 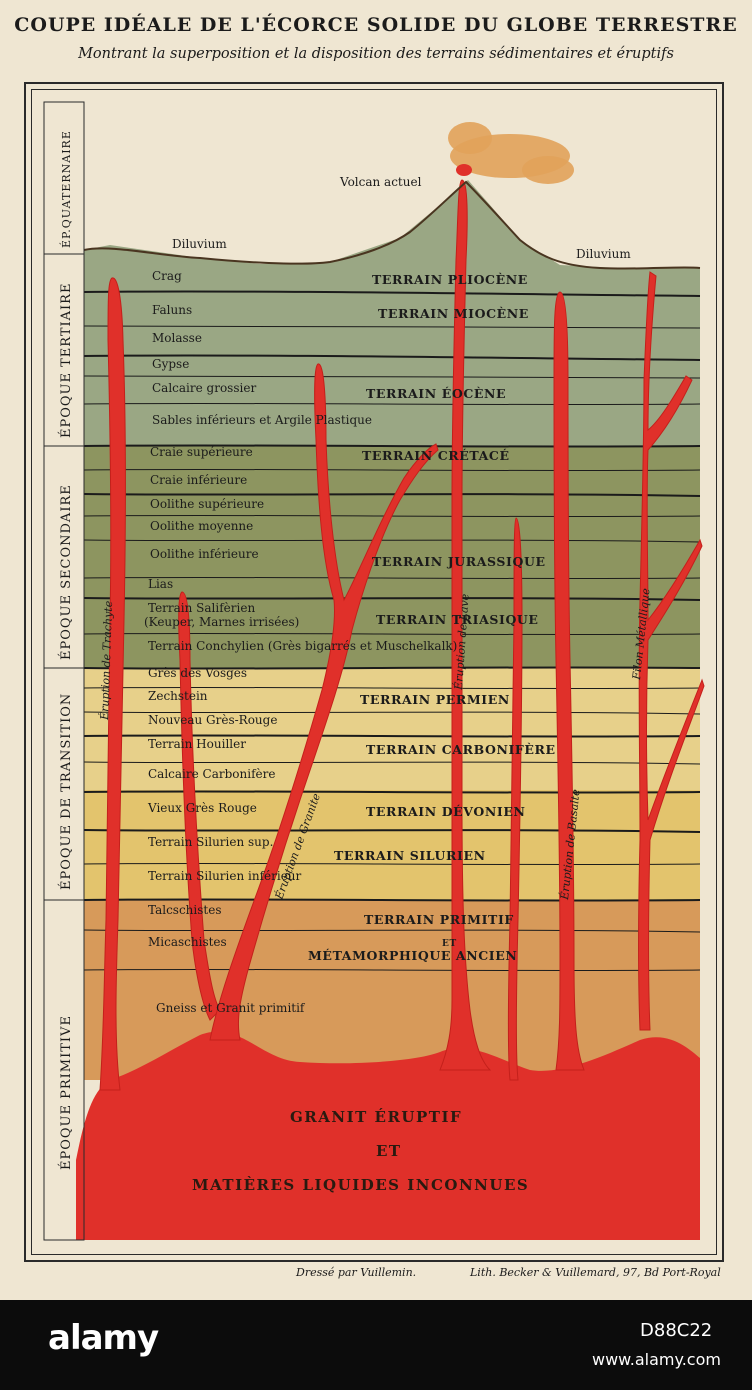 What do you see at coordinates (106, 660) in the screenshot?
I see `vein-label-trachyte: Éruption de Trachyte` at bounding box center [106, 660].